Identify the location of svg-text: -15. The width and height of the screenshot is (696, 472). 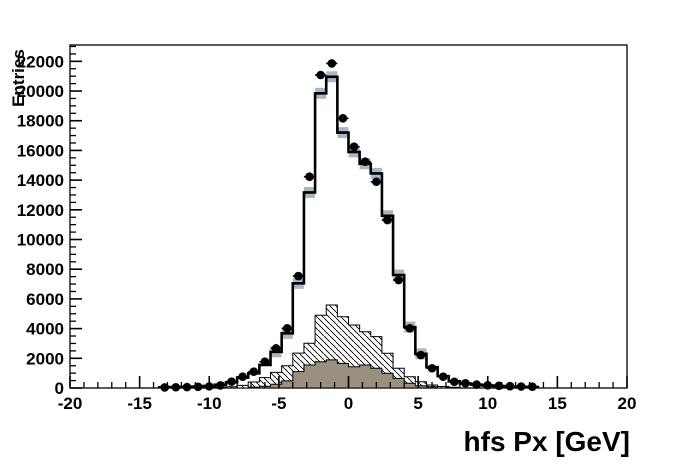
(139, 403).